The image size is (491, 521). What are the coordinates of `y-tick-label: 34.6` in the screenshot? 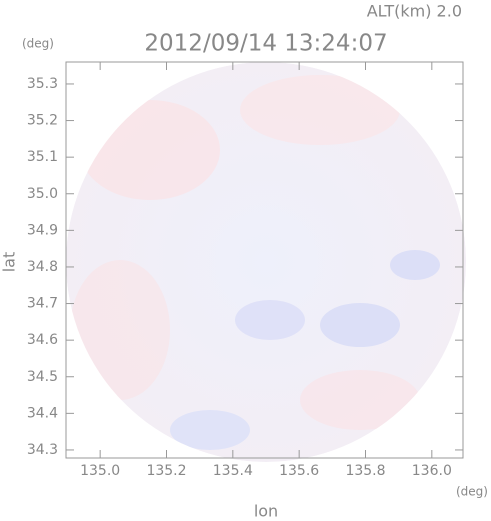 It's located at (42, 340).